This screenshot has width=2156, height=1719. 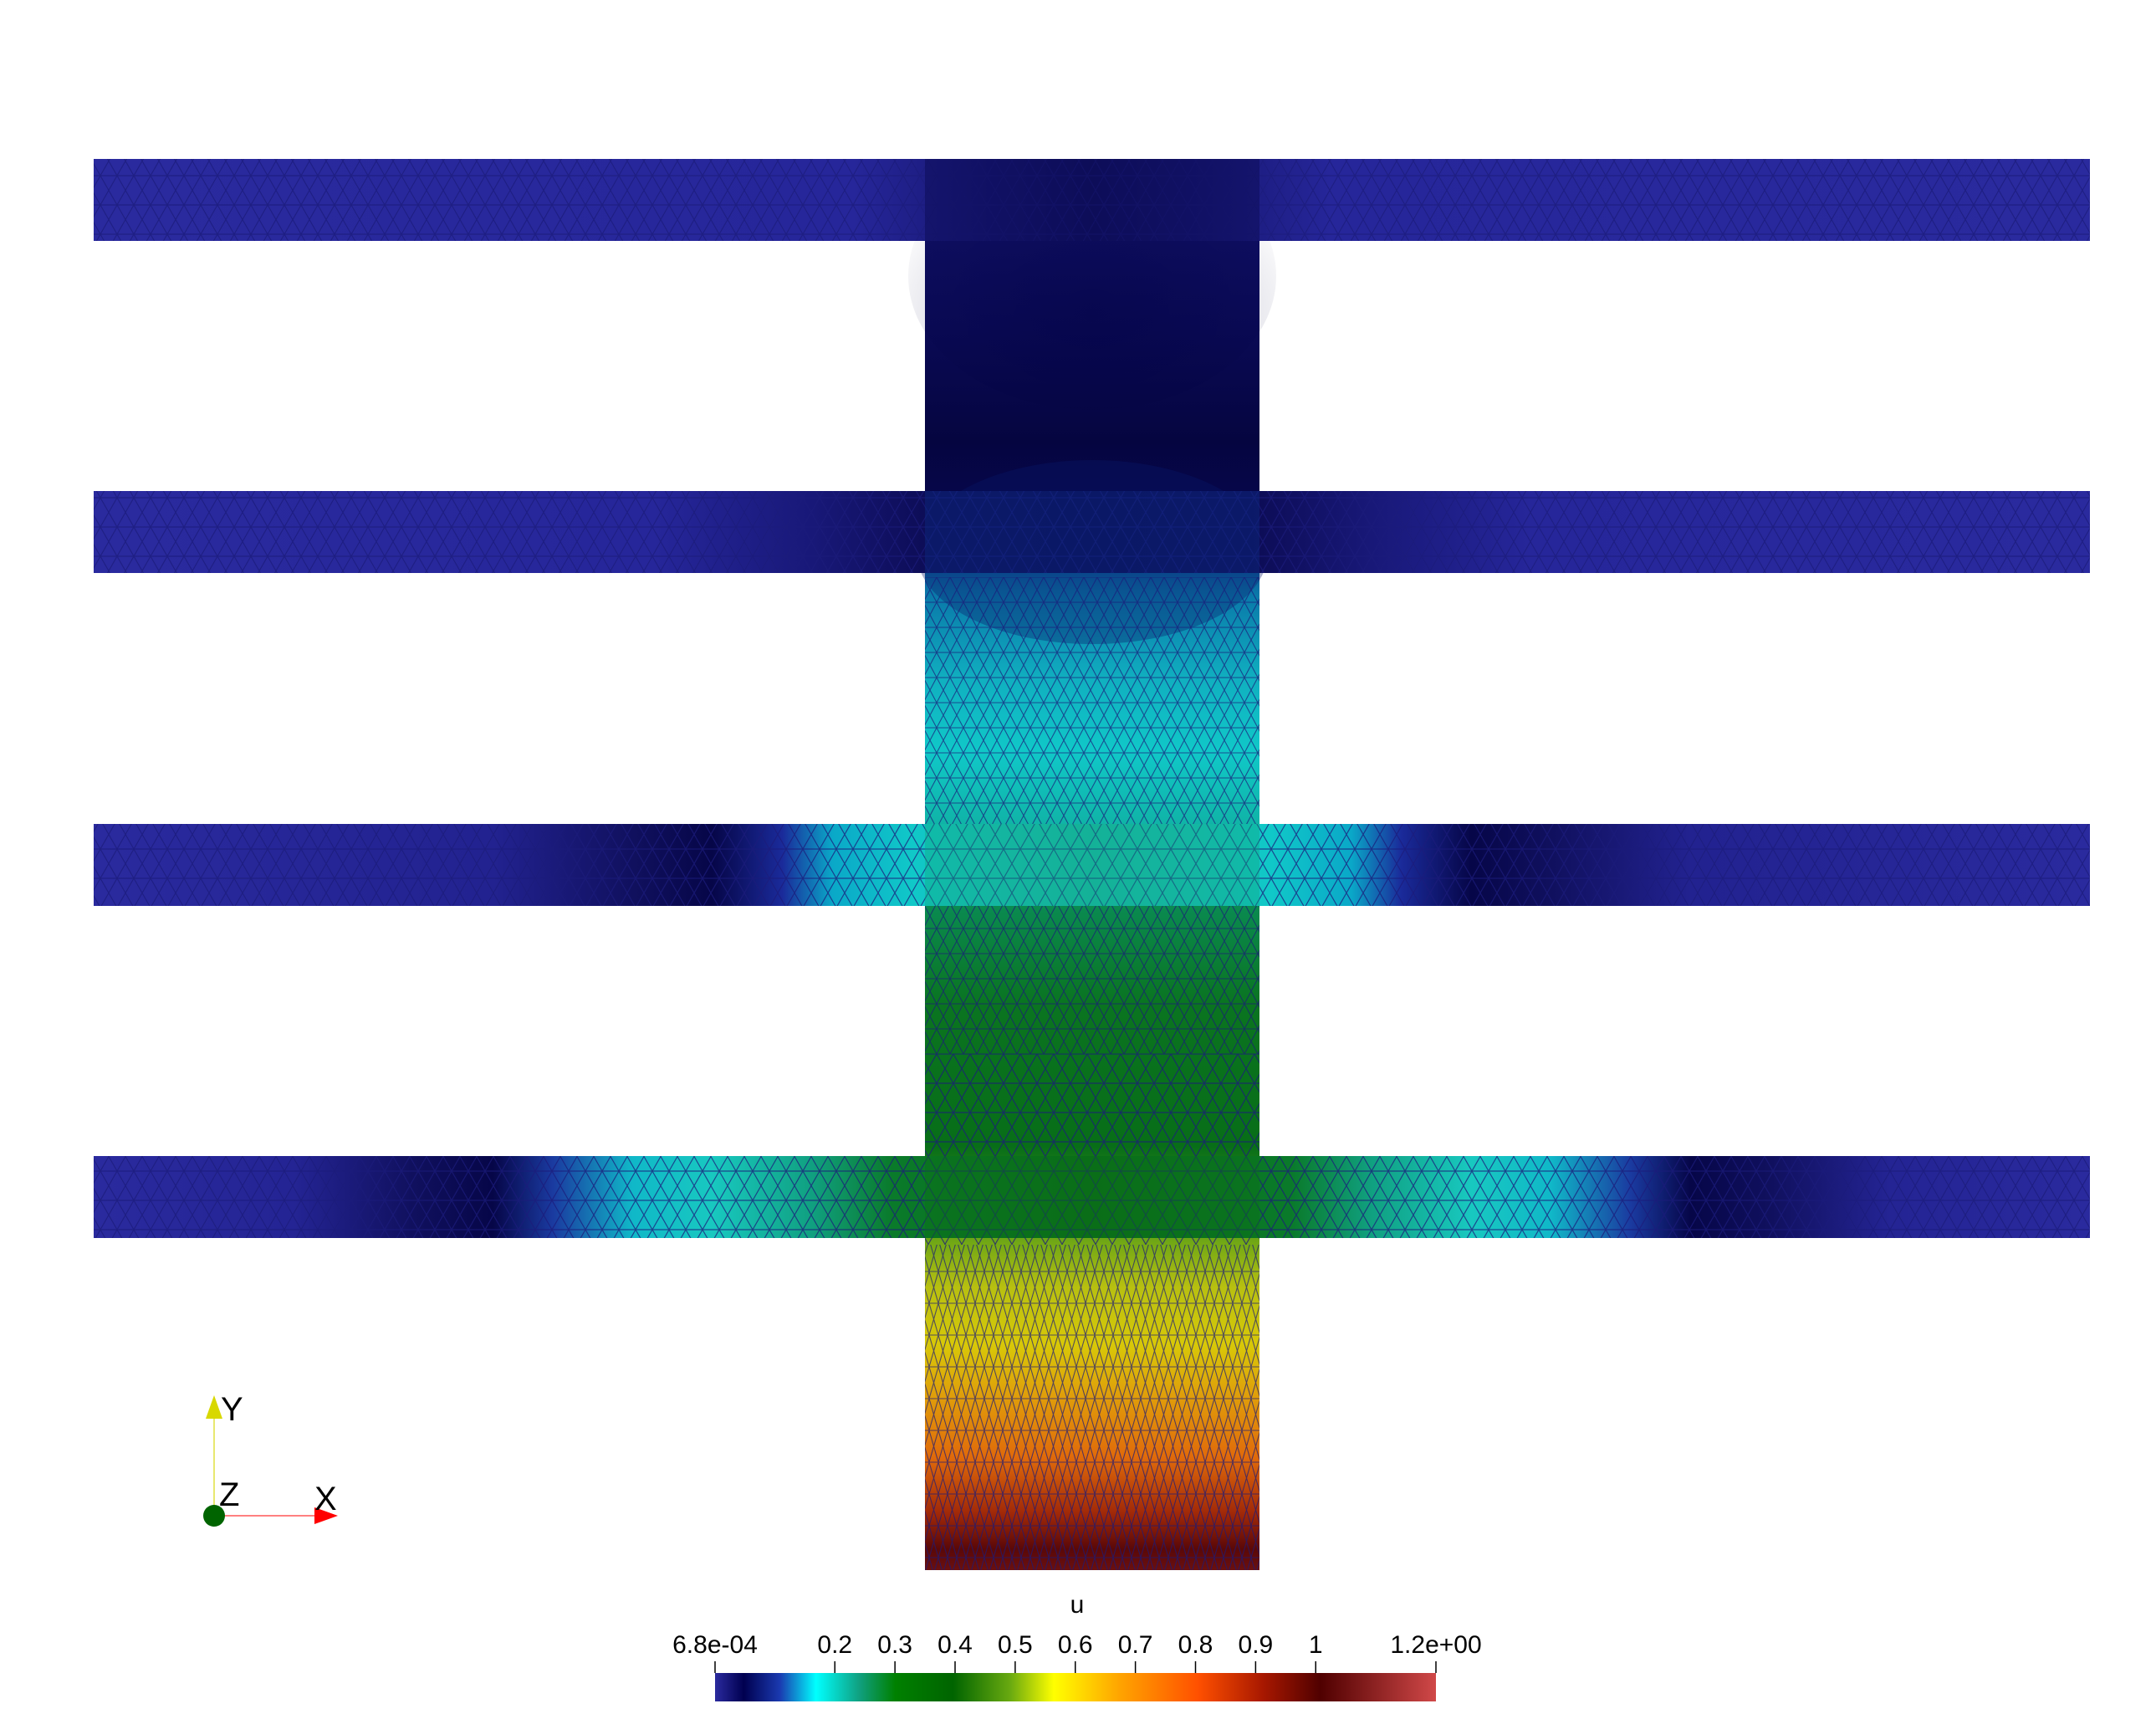 I want to click on z-axis-label: Z, so click(x=229, y=1494).